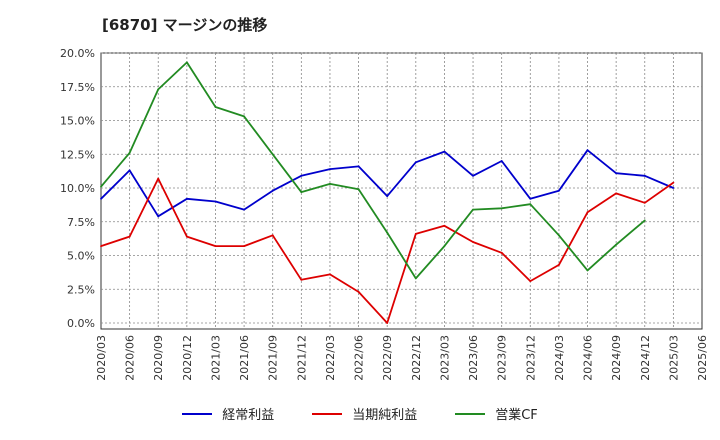 The image size is (720, 440). I want to click on legend-item: 営業CF, so click(496, 413).